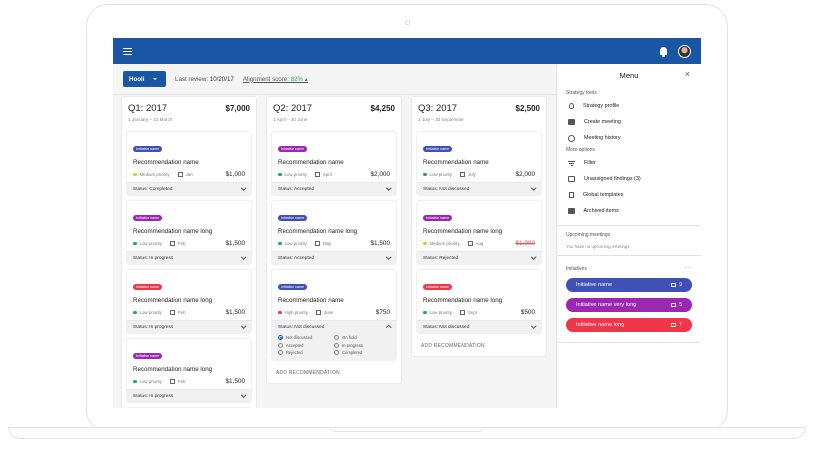  What do you see at coordinates (612, 179) in the screenshot?
I see `menu-item-label: Unassigned findings (3)` at bounding box center [612, 179].